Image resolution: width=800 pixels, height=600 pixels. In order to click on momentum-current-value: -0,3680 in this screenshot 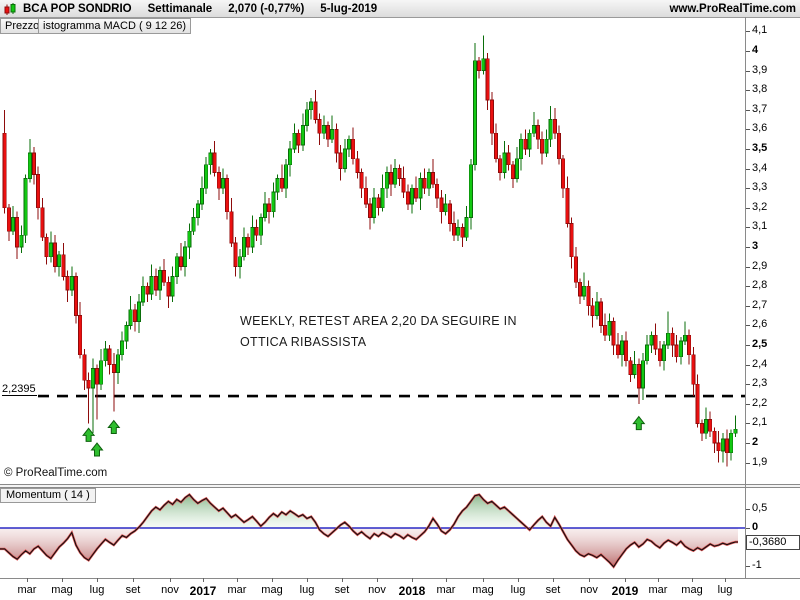, I will do `click(773, 542)`.